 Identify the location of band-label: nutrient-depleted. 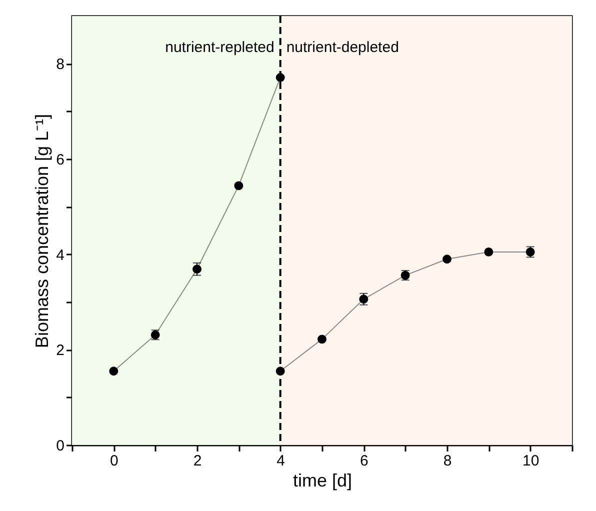
(342, 47).